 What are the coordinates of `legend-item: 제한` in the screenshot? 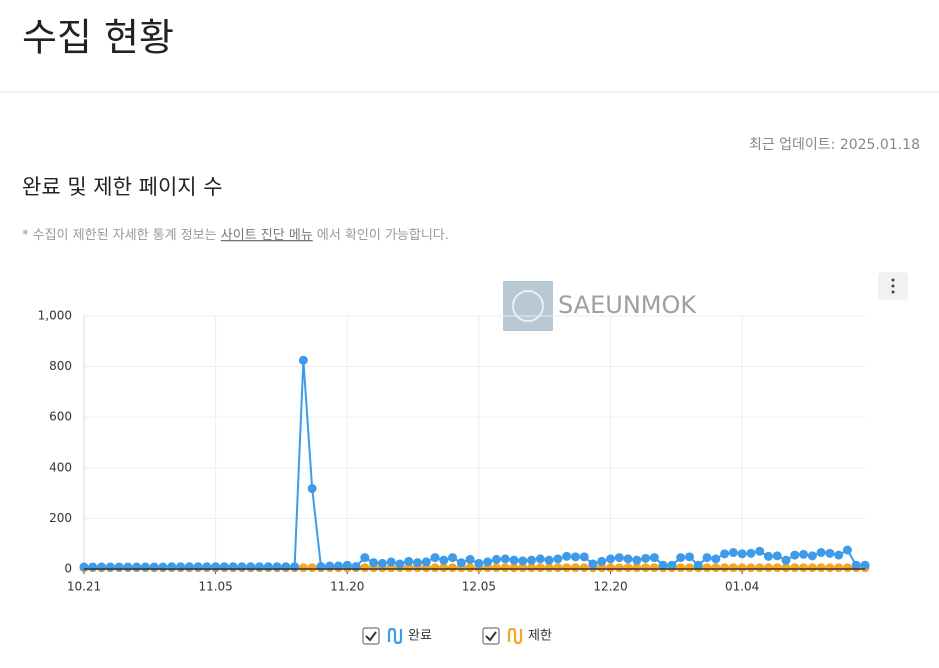 It's located at (517, 636).